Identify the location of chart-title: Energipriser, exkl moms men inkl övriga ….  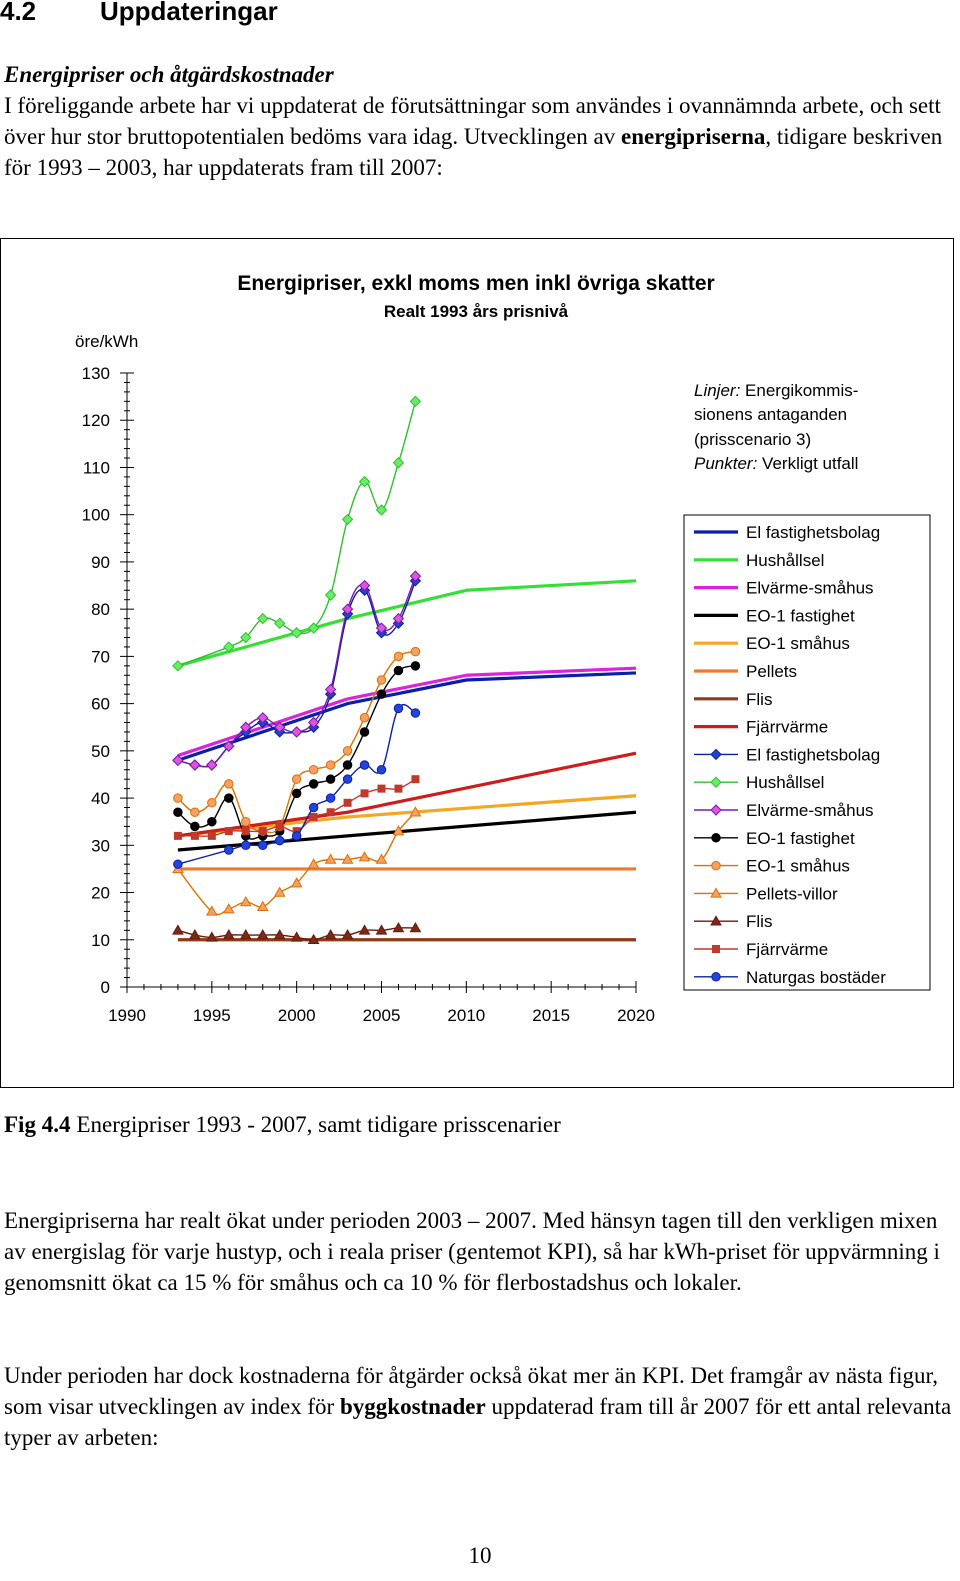
(475, 283).